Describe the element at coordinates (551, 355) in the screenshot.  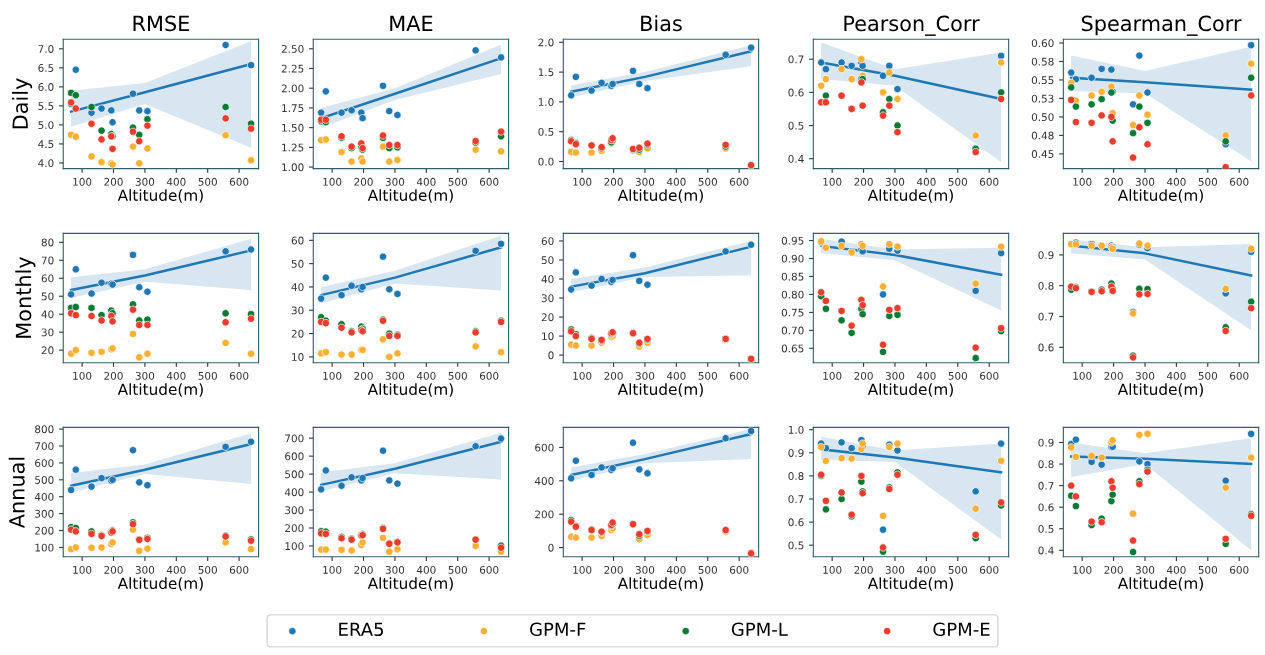
I see `y-tick-label: 0` at that location.